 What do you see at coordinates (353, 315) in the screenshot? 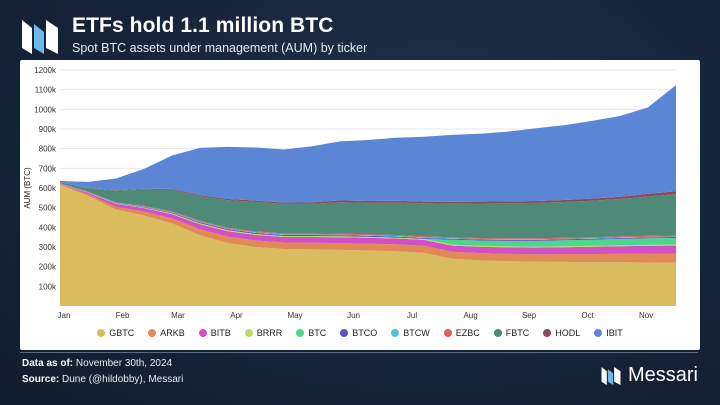
I see `x-tick-label: Jun` at bounding box center [353, 315].